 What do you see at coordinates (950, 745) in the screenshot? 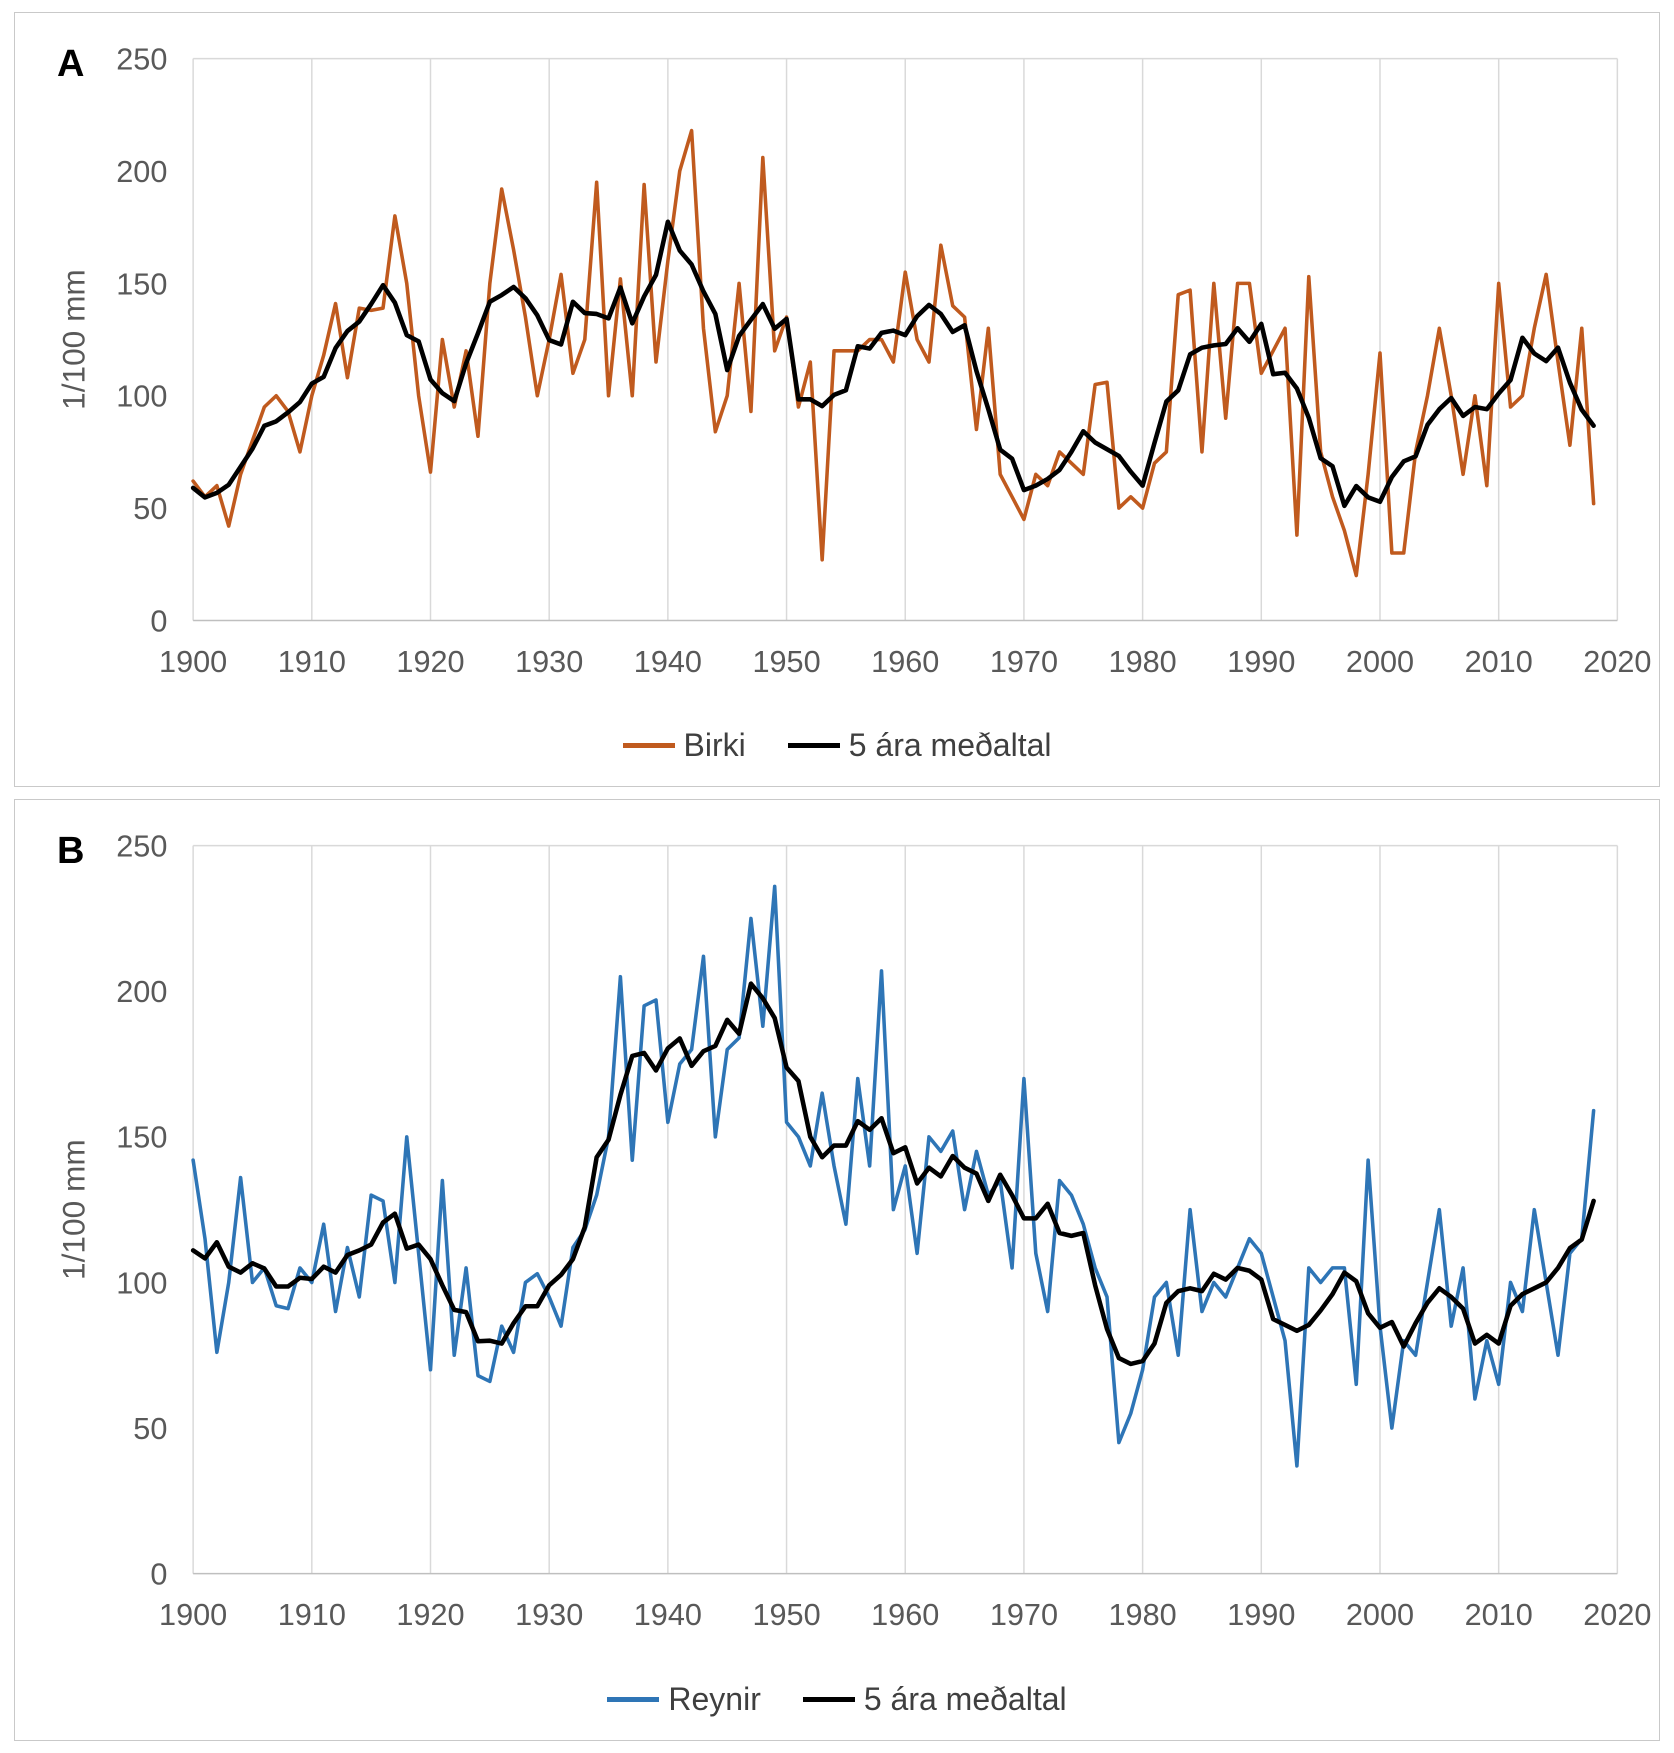
I see `legend-label-moving-average-a: 5 ára meðaltal` at bounding box center [950, 745].